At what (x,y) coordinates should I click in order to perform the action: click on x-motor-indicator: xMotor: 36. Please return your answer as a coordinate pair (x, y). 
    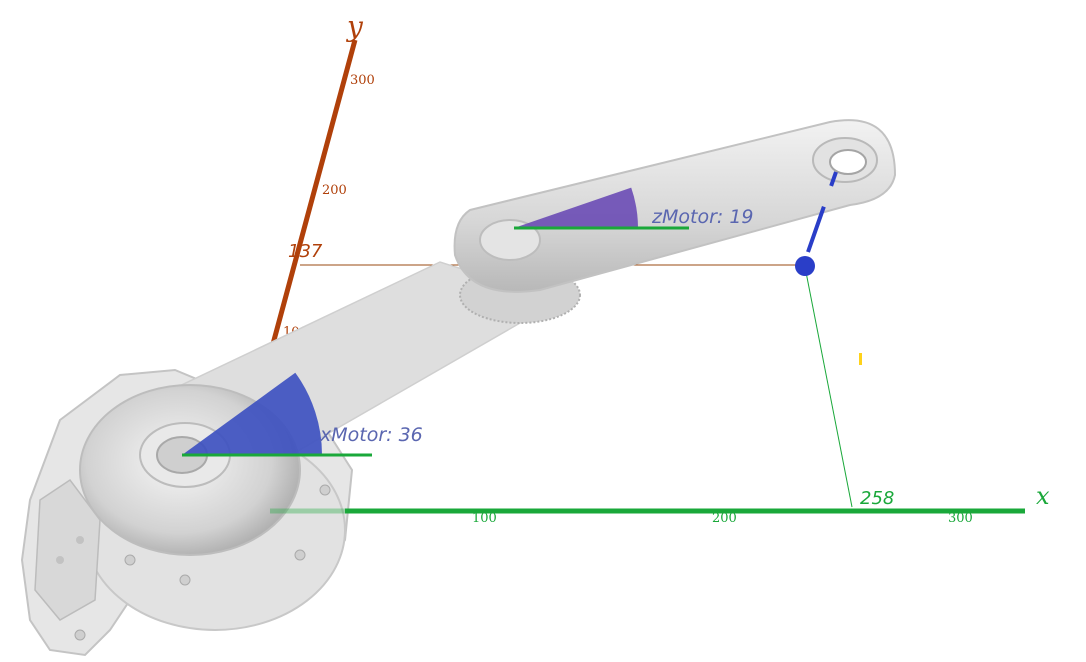
    Looking at the image, I should click on (302, 414).